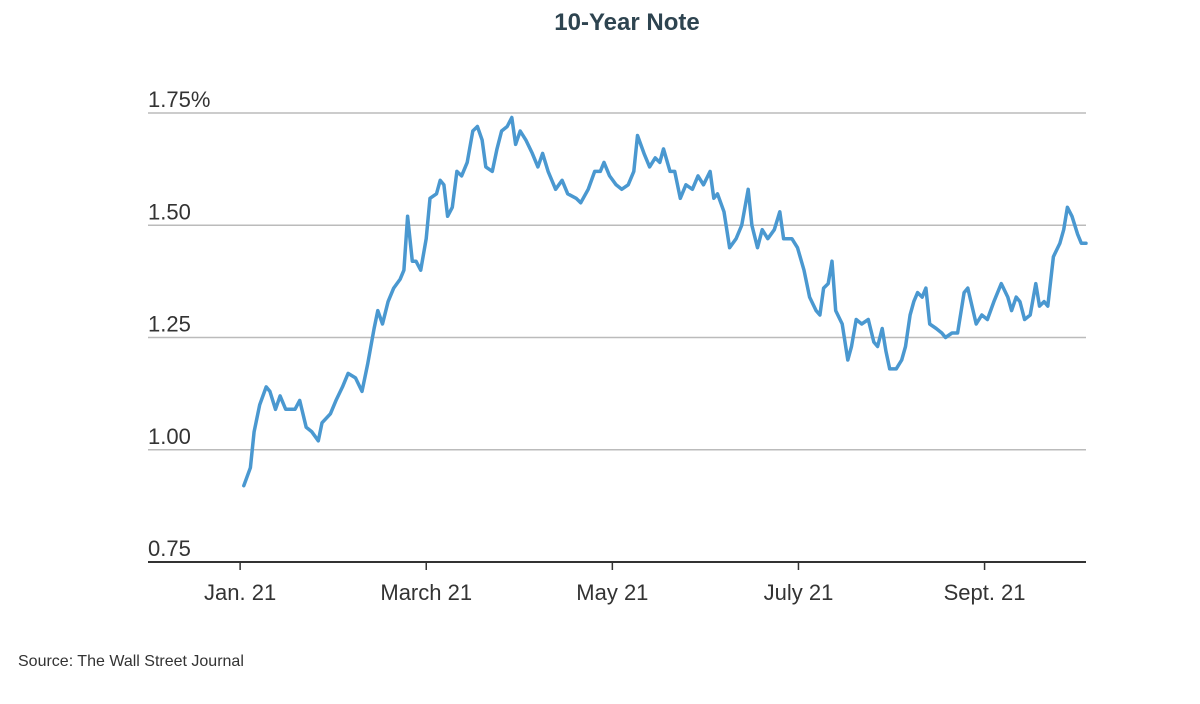  What do you see at coordinates (169, 548) in the screenshot?
I see `y-tick-label: 0.75` at bounding box center [169, 548].